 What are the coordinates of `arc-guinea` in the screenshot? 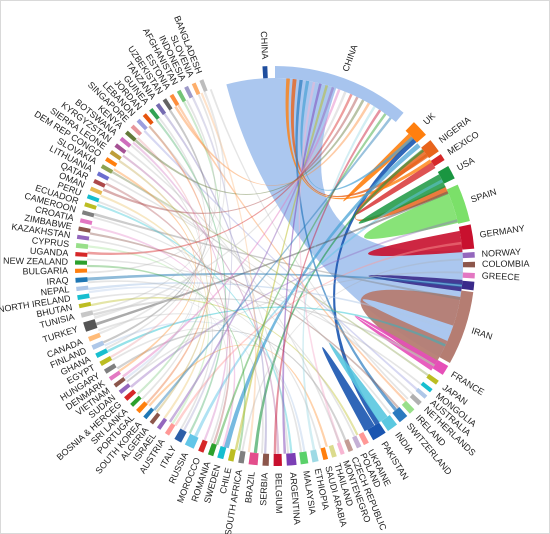 It's located at (154, 113).